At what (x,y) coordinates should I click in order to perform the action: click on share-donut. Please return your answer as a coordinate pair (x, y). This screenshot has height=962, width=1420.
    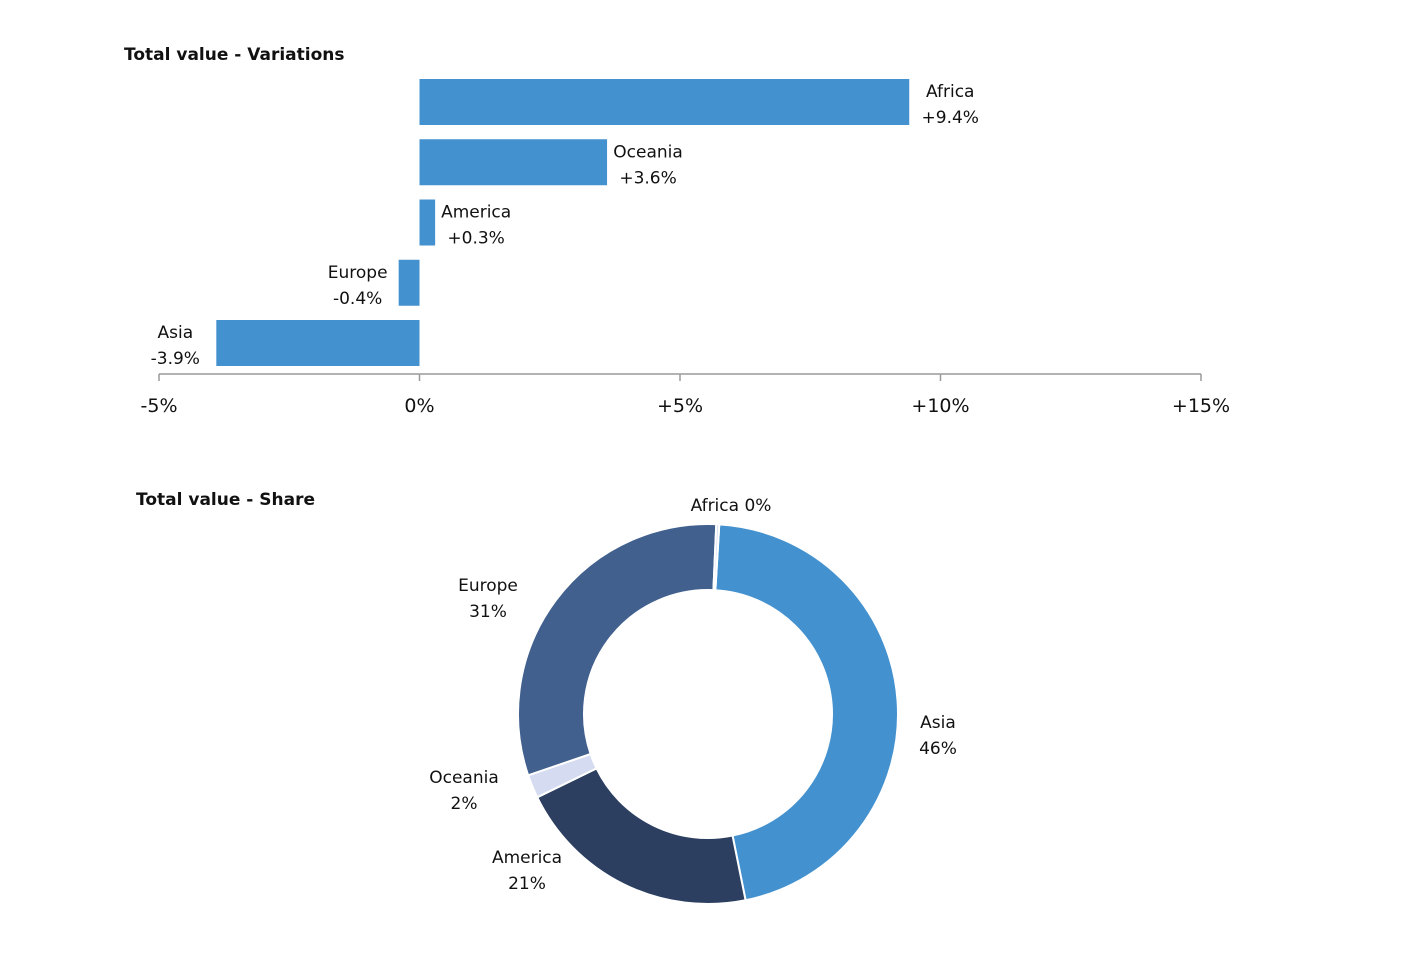
    Looking at the image, I should click on (708, 714).